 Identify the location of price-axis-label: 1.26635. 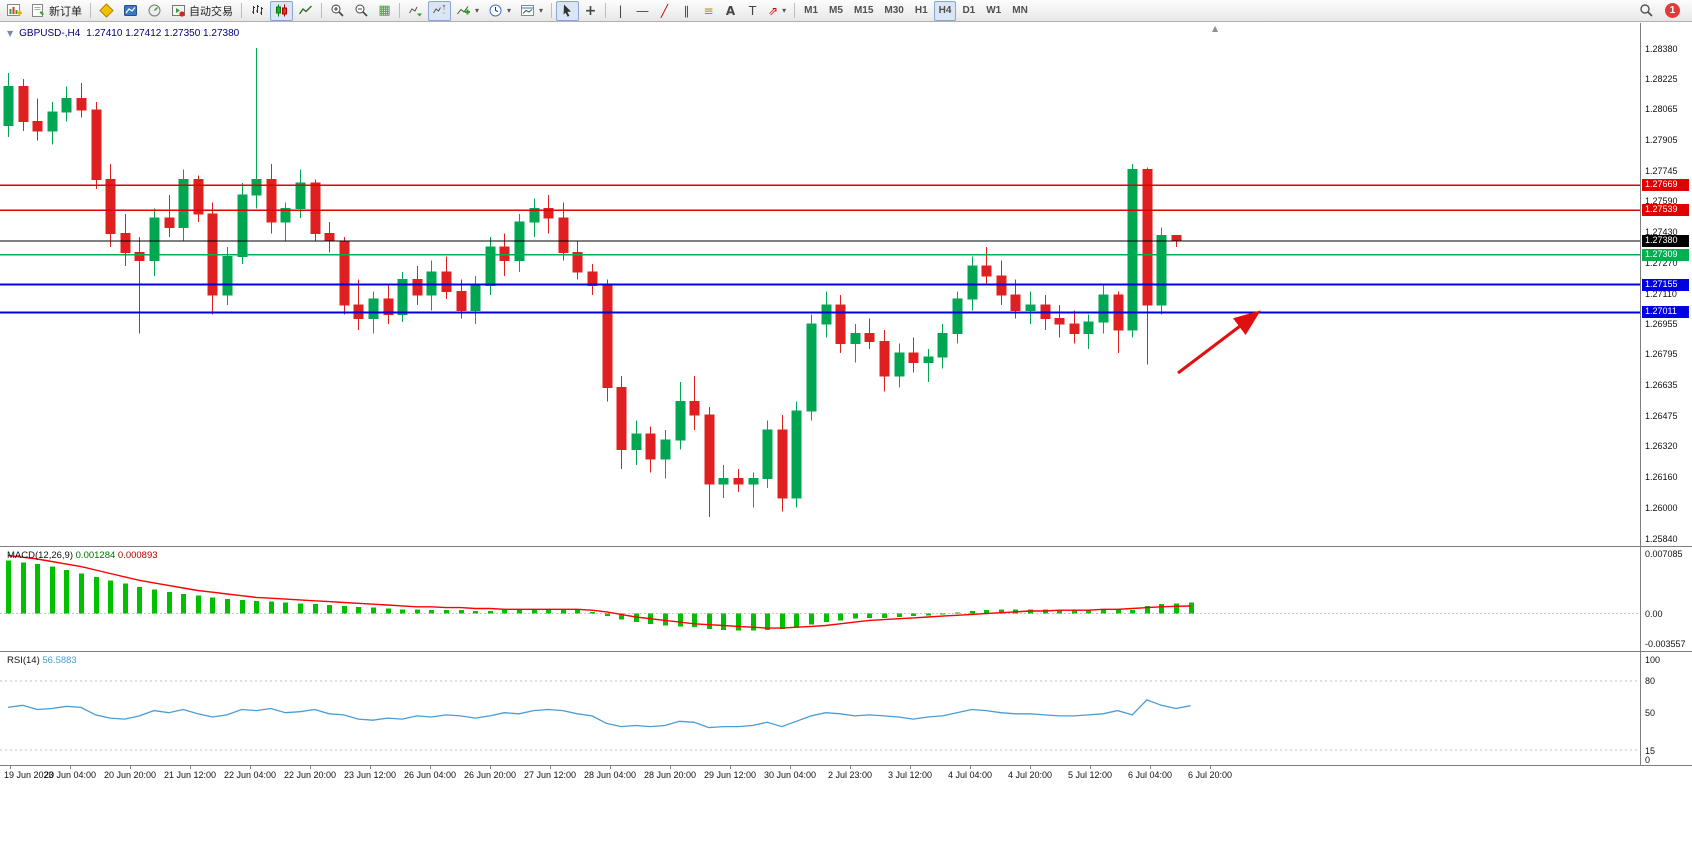
(1661, 385).